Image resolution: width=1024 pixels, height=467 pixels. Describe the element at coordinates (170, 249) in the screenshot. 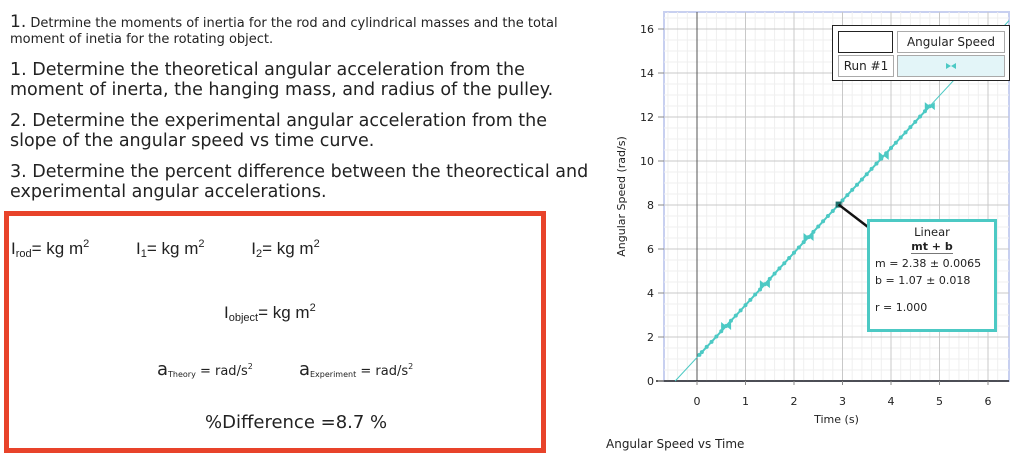

I see `i-1-field: I1= kg m2` at that location.